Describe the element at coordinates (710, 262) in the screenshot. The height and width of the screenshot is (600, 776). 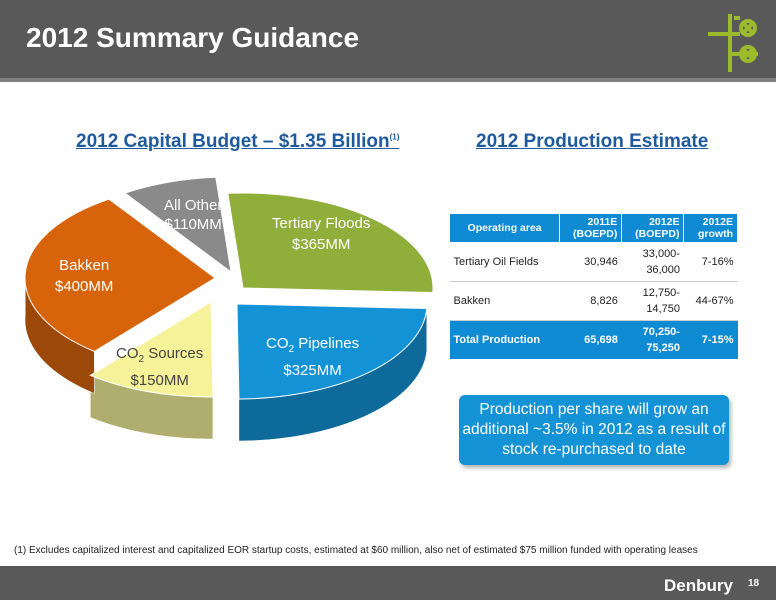
I see `row-growth: 7-16%` at that location.